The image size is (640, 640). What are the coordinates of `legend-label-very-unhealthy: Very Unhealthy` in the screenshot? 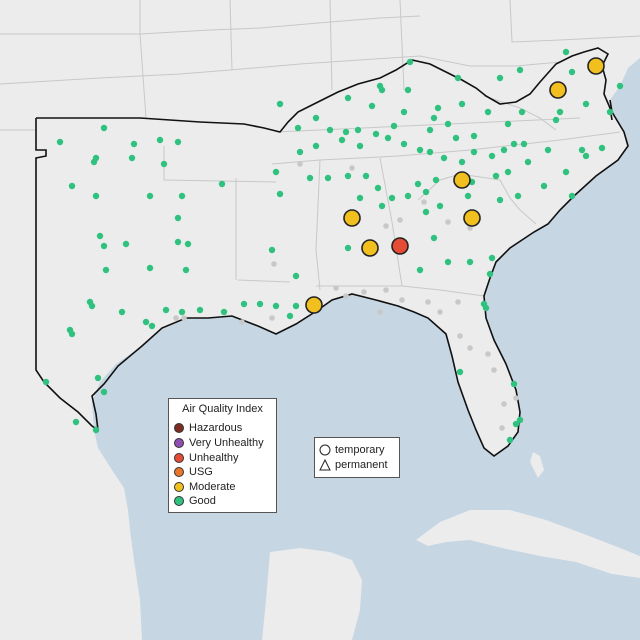 It's located at (226, 443).